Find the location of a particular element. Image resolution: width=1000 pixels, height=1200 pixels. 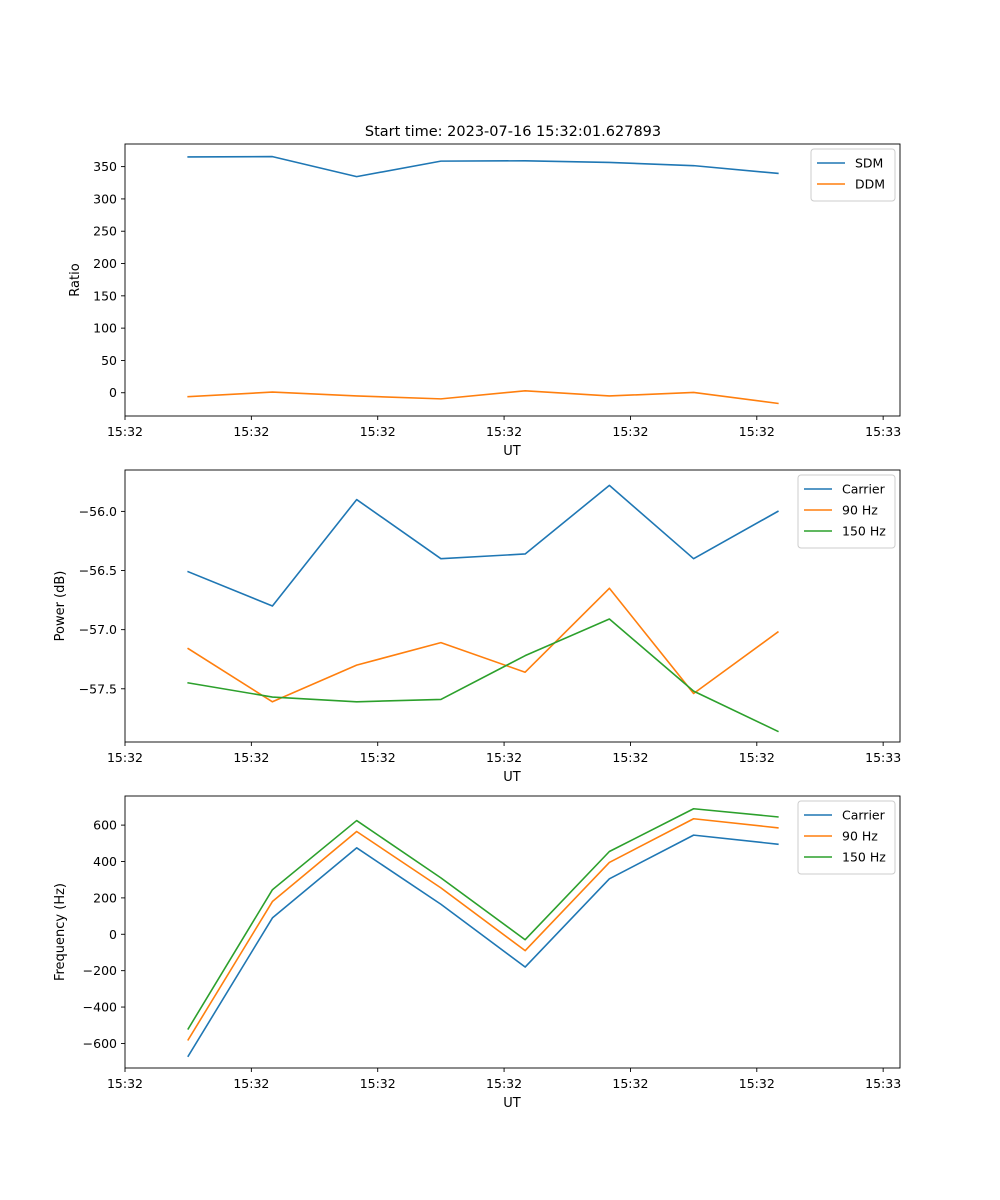

ratio-y-tick-label: 150 is located at coordinates (105, 295).